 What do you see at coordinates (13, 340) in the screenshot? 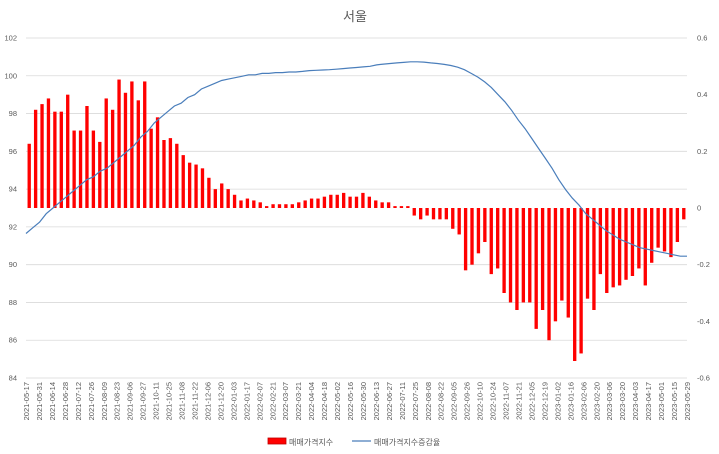
I see `y-left-tick-label: 86` at bounding box center [13, 340].